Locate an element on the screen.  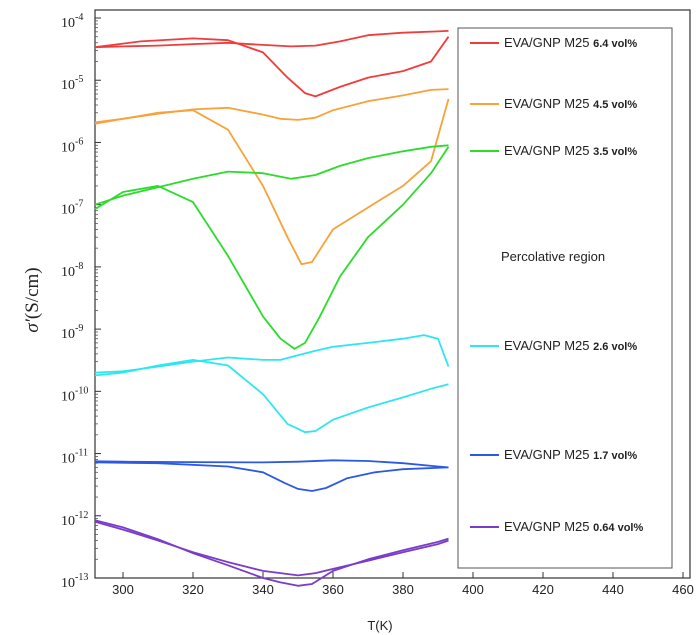
x-tick-label: 400 is located at coordinates (473, 589).